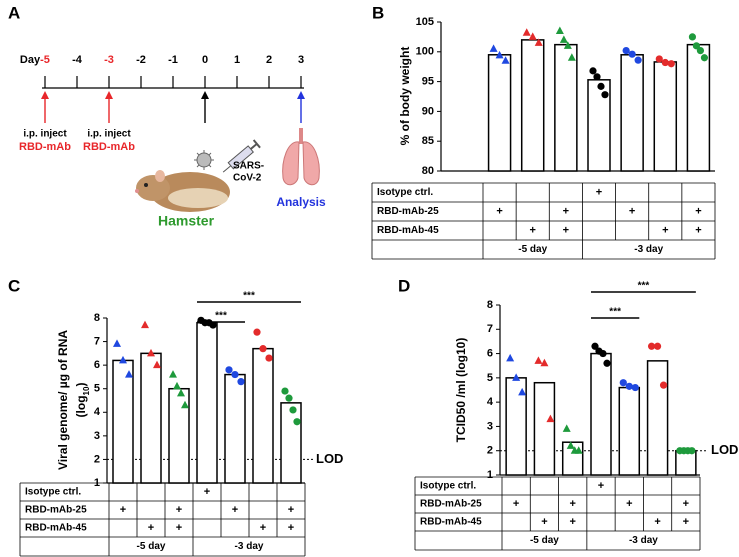  What do you see at coordinates (490, 378) in the screenshot?
I see `y-tick-label: 5` at bounding box center [490, 378].